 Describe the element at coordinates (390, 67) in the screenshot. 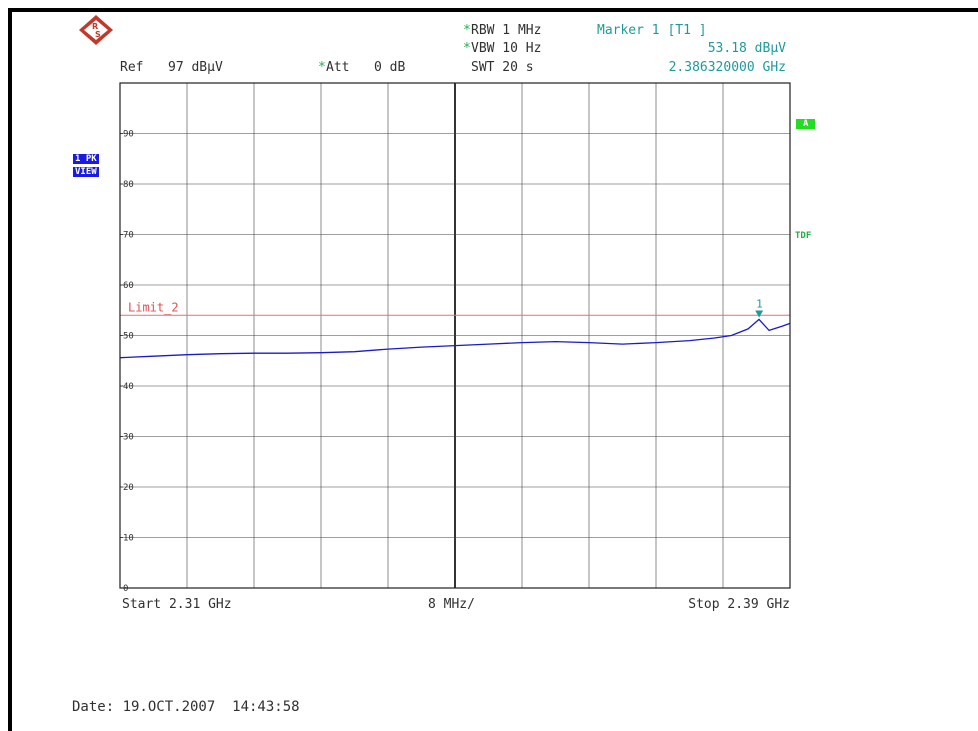

I see `att-value: 0 dB` at that location.